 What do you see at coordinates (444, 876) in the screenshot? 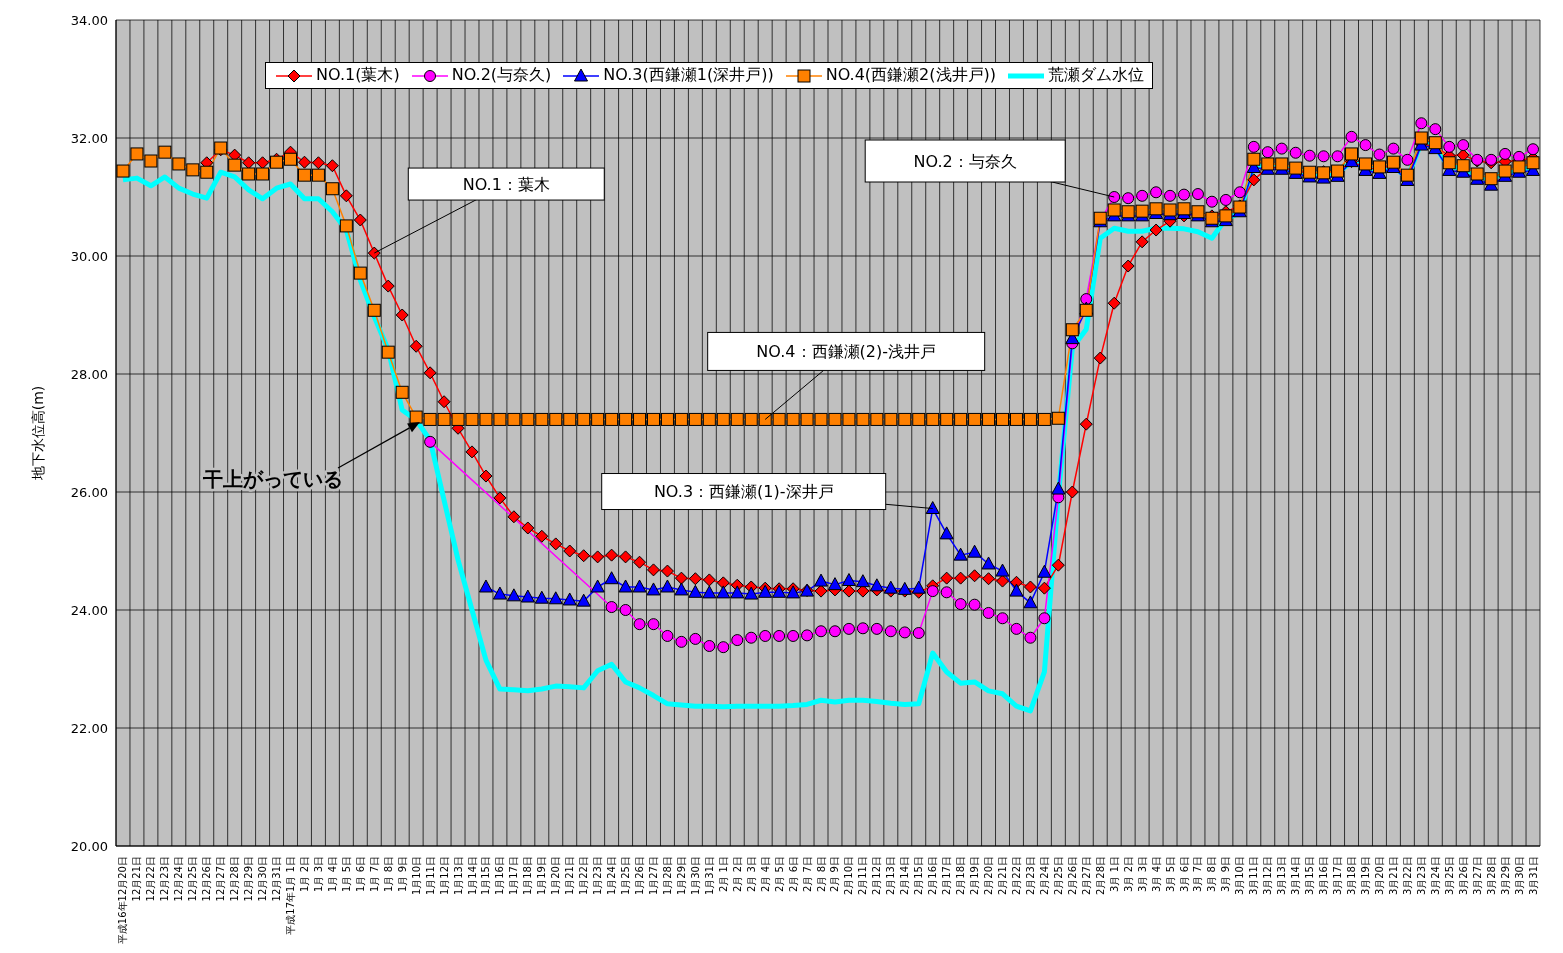
I see `x-tick-label: 1月12日` at bounding box center [444, 876].